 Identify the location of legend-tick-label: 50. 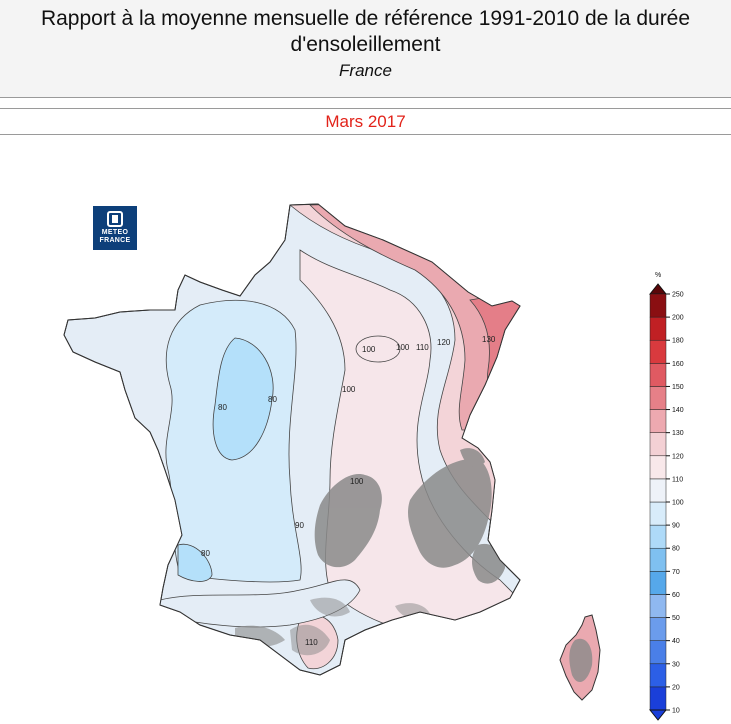
(676, 618).